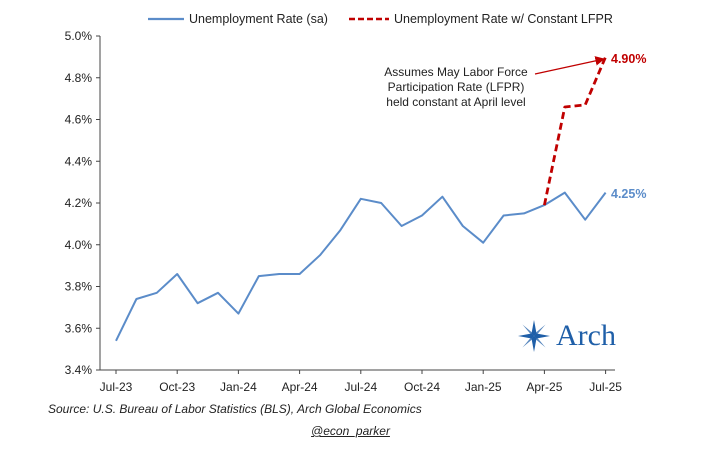 The image size is (701, 452). Describe the element at coordinates (238, 387) in the screenshot. I see `x-tick-label: Jan-24` at that location.